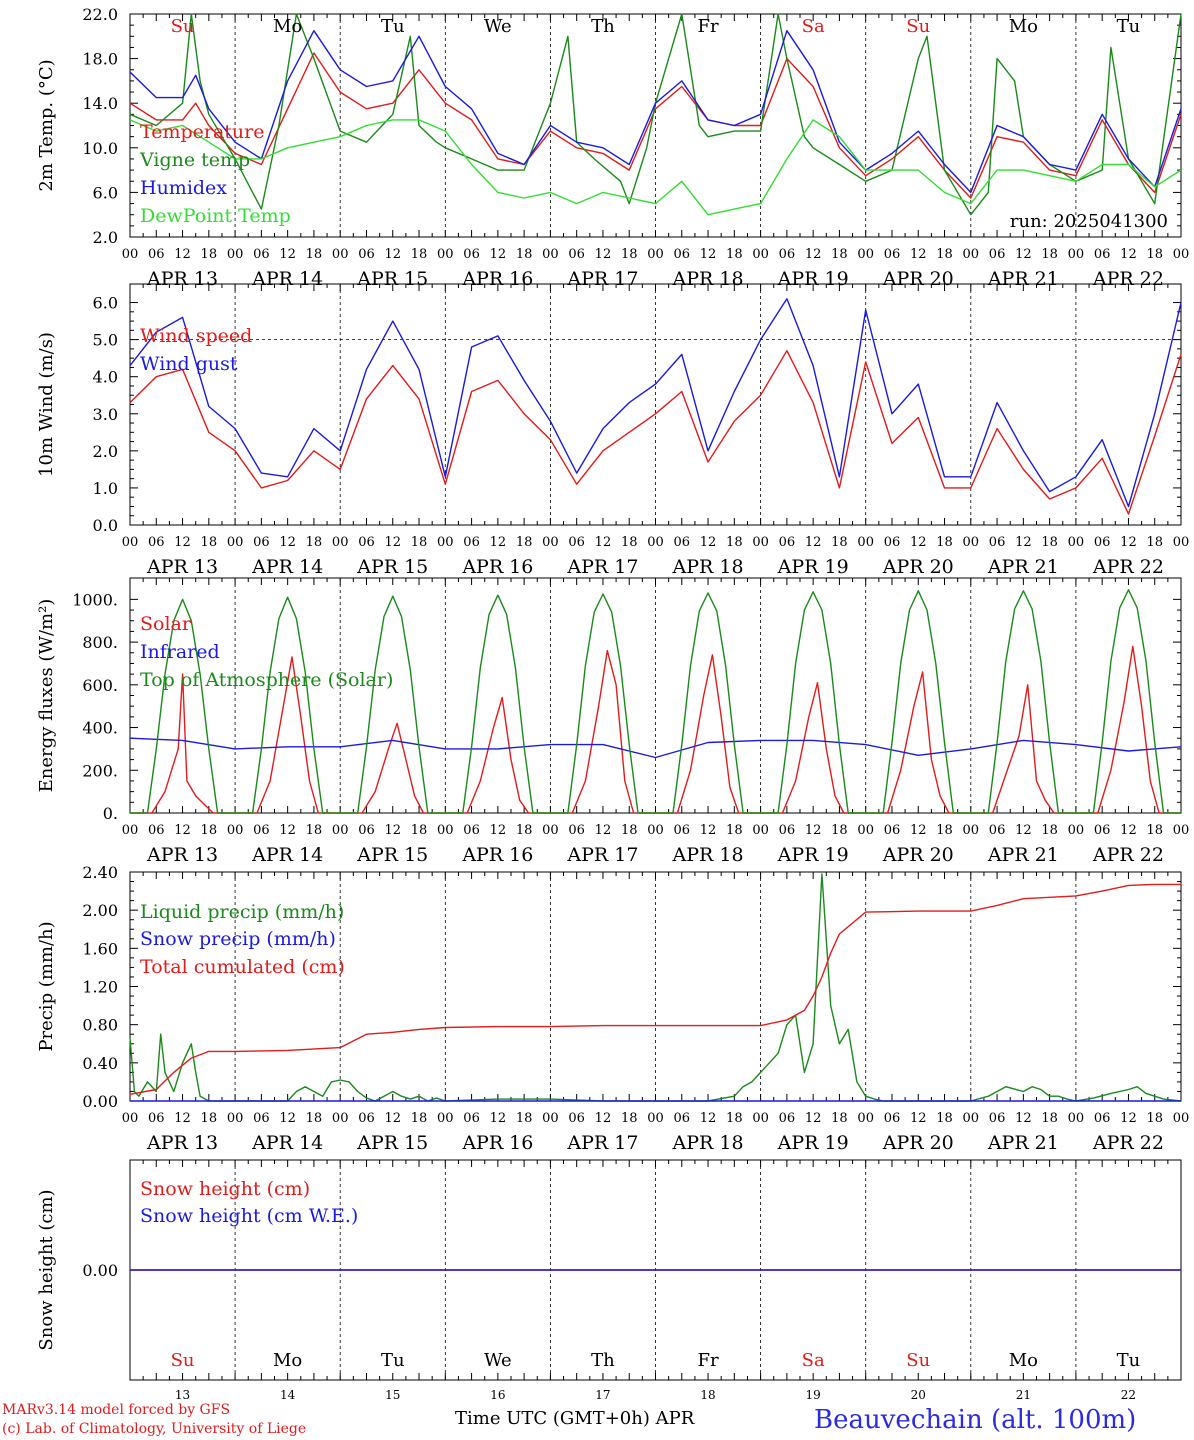 The height and width of the screenshot is (1440, 1194). Describe the element at coordinates (708, 1360) in the screenshot. I see `day-name-label: Fr` at that location.